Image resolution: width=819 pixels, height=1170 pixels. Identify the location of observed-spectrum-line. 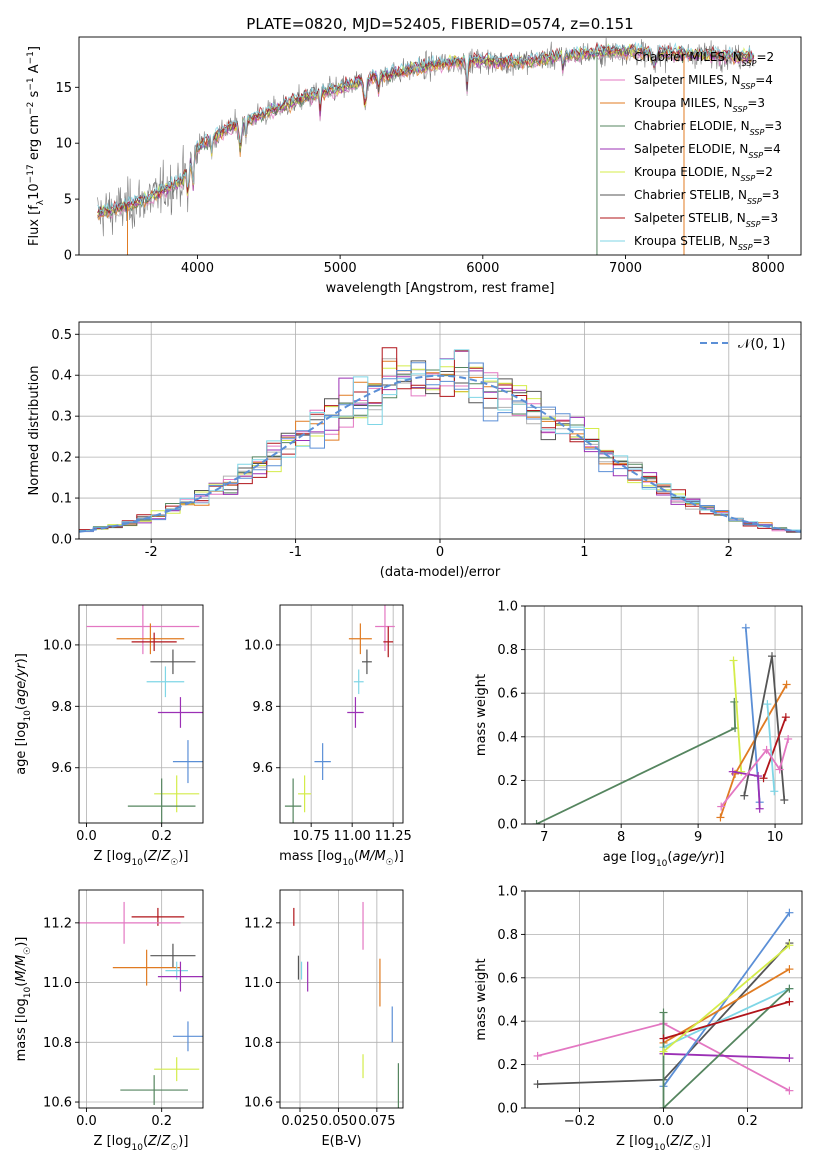
(426, 137).